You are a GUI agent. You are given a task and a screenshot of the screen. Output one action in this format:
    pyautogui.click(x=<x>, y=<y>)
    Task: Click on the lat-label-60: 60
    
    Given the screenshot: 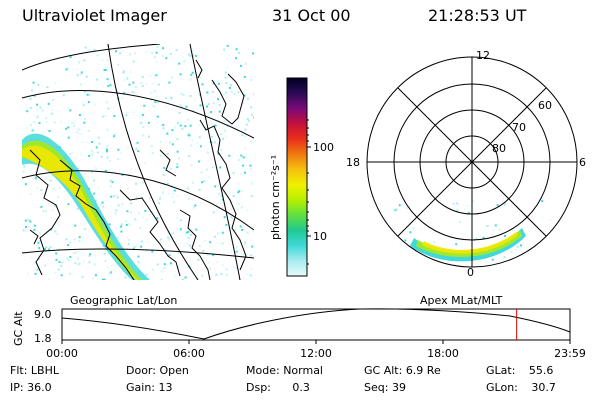 What is the action you would take?
    pyautogui.click(x=545, y=105)
    